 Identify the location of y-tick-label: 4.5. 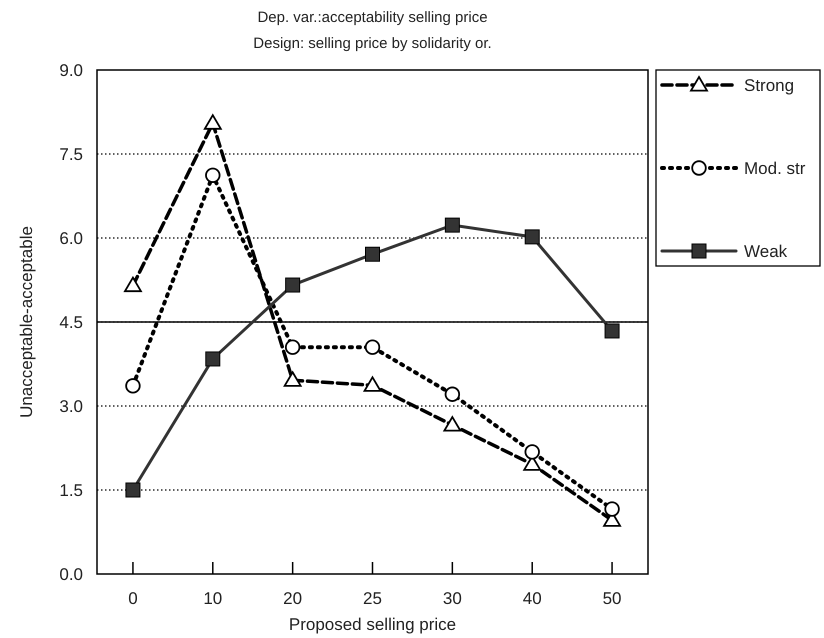
(71, 322).